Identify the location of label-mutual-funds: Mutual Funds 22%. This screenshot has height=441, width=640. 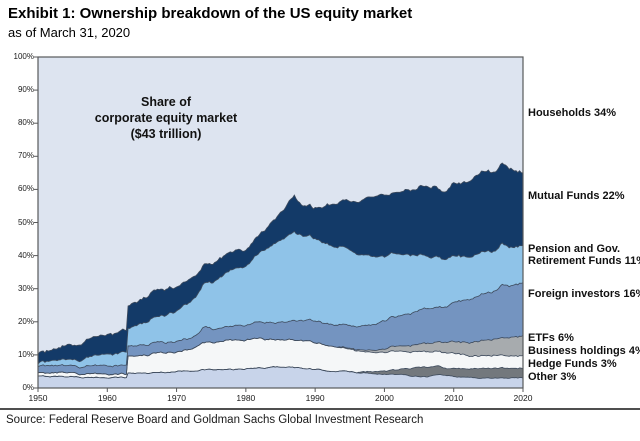
(576, 196).